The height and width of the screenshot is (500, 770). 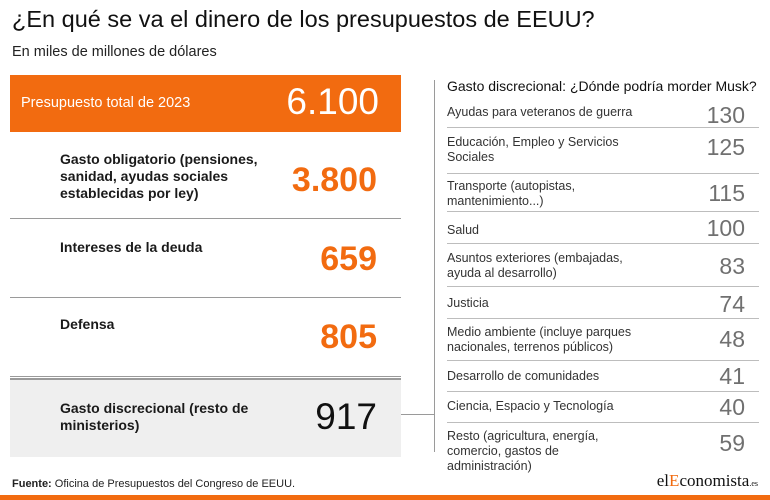 I want to click on source-label: Fuente:, so click(x=32, y=484).